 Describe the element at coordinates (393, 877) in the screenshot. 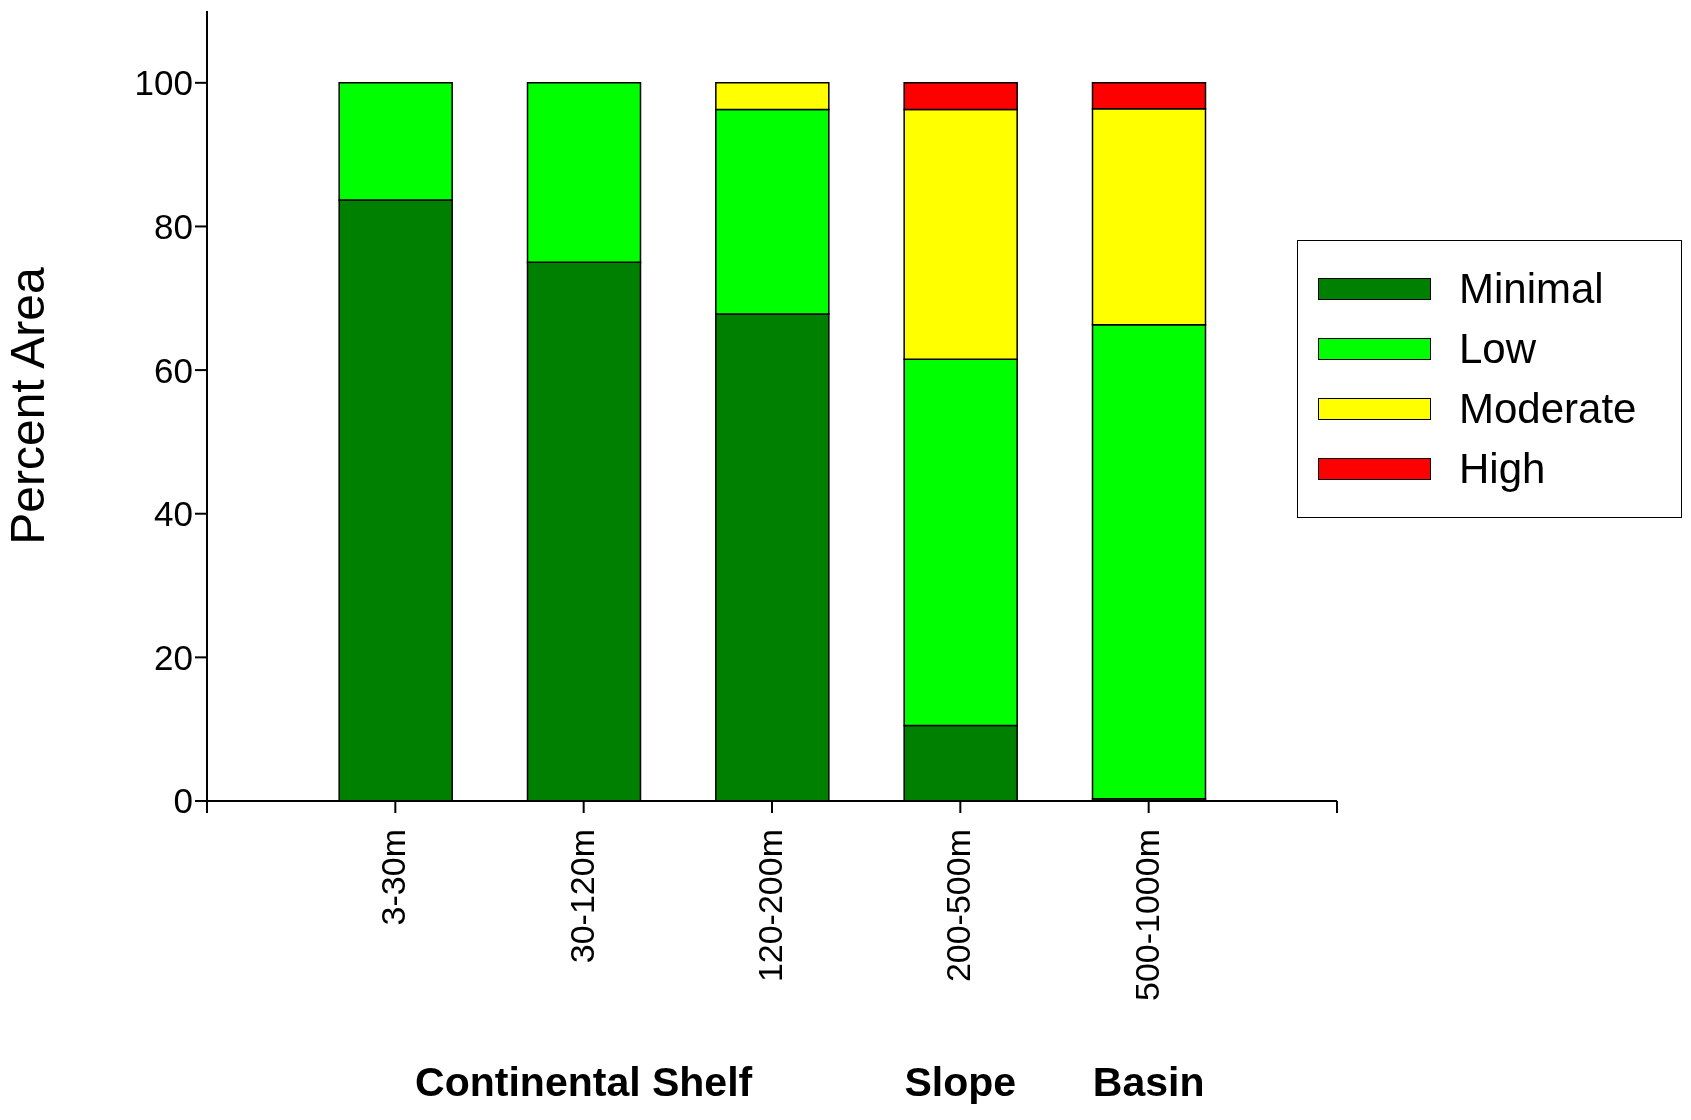

I see `x-tick-label: 3-30m` at that location.